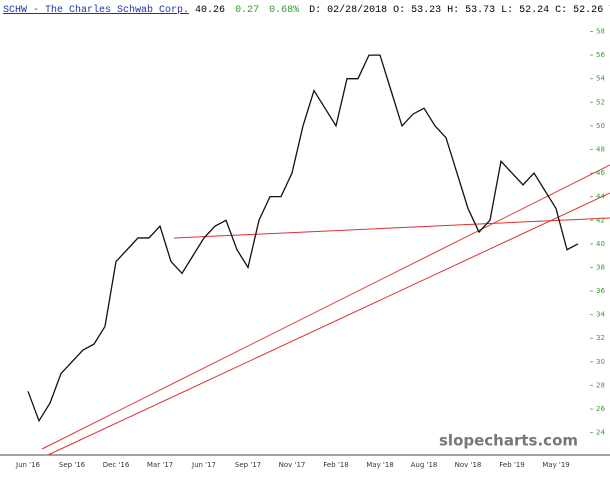 This screenshot has height=484, width=610. I want to click on y-tick-label: 26, so click(600, 409).